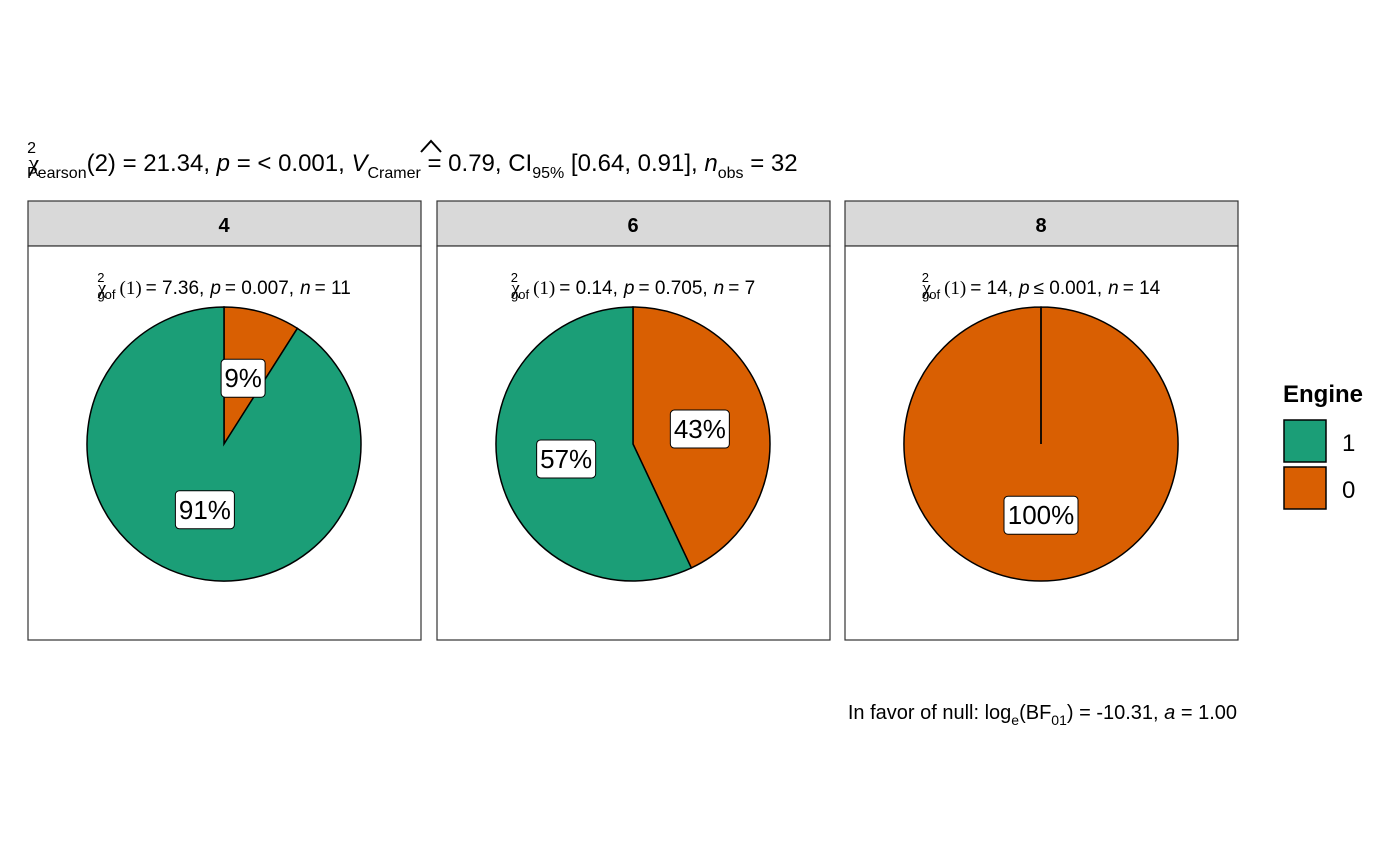 The image size is (1400, 866). I want to click on facet-stat-8: χ2 gof (1) = 14, p ≤ 0.001, n = 14, so click(1040, 286).